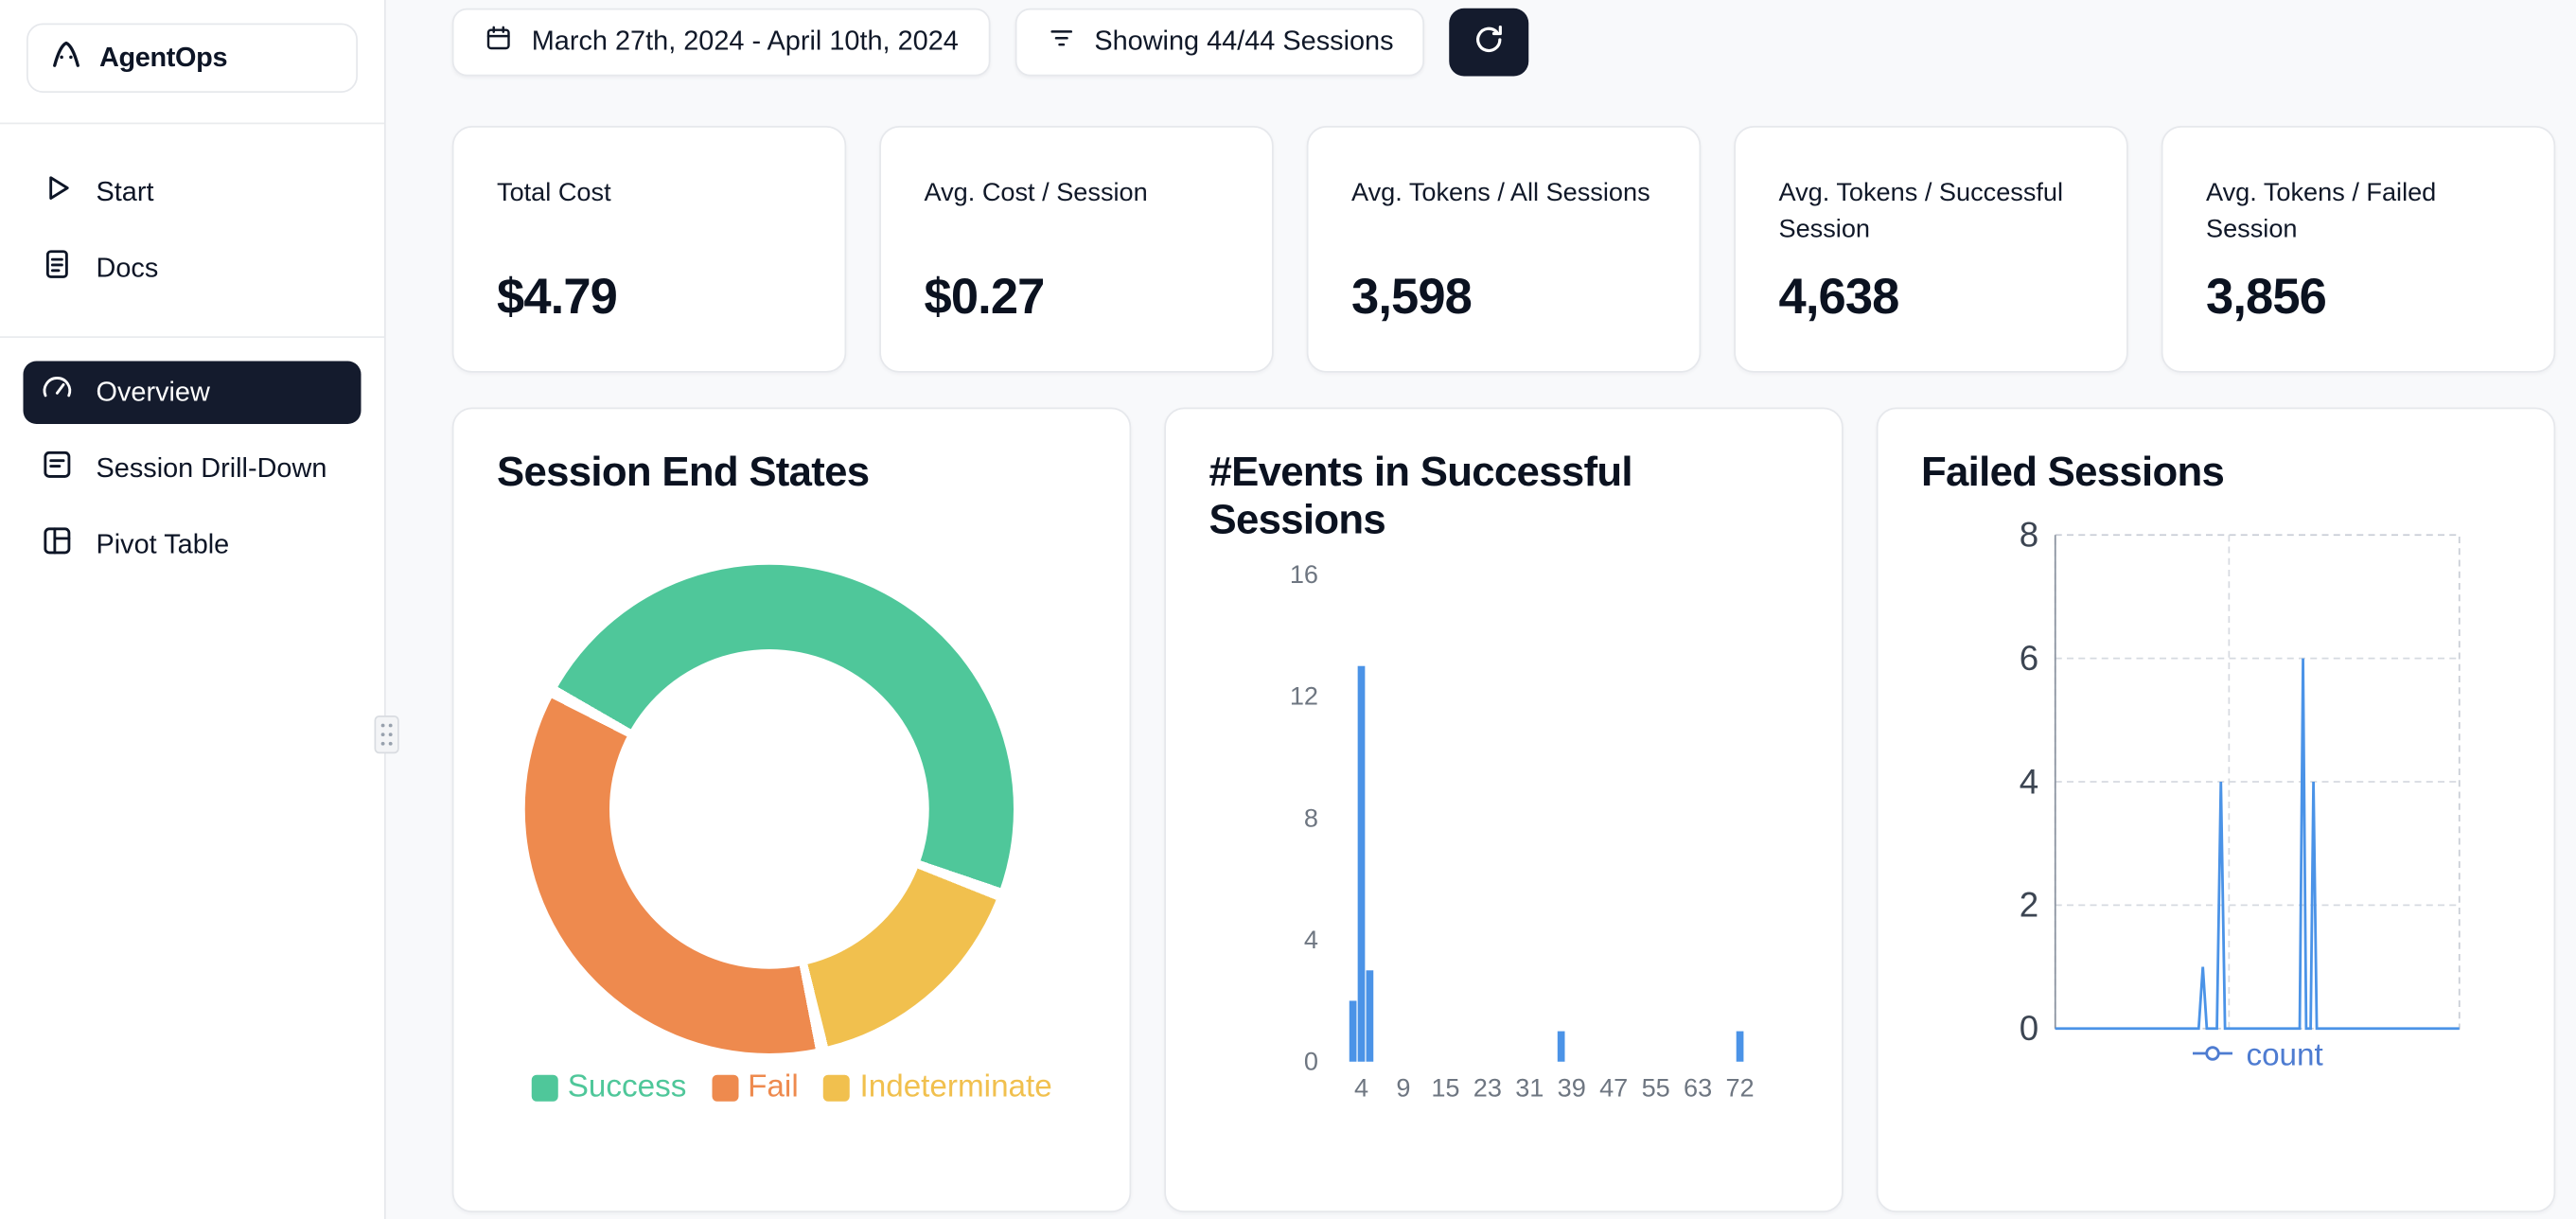  Describe the element at coordinates (1698, 1088) in the screenshot. I see `svg-text: 63` at that location.